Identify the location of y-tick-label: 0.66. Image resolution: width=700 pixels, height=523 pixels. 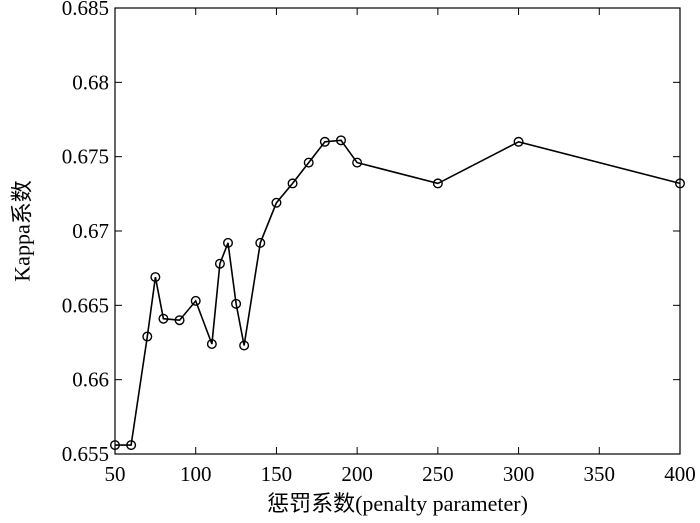
(90, 380).